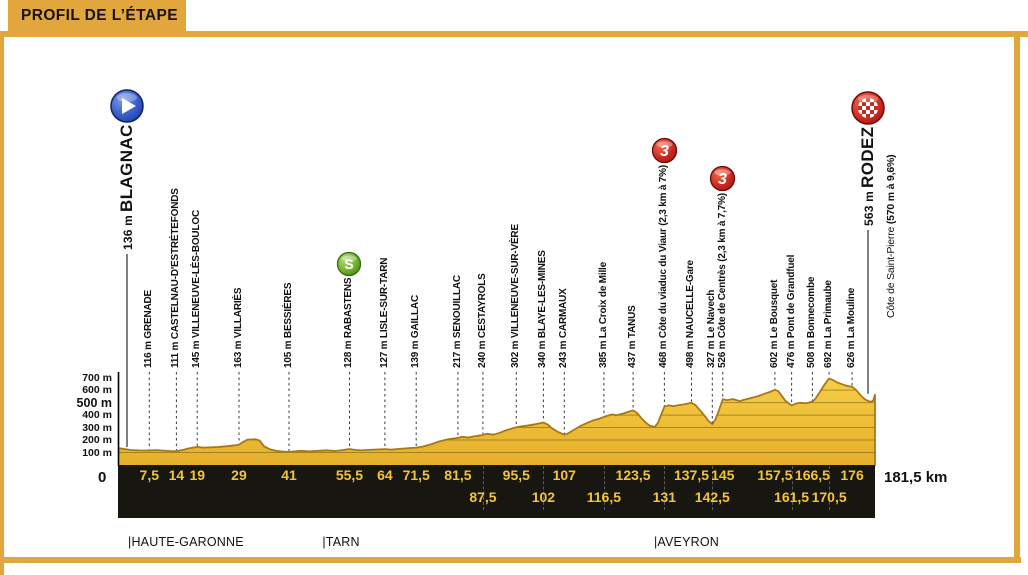 The image size is (1028, 575). Describe the element at coordinates (722, 280) in the screenshot. I see `town-label: 526 m Côte de Centrès (2,3 km à 7,7%)` at that location.